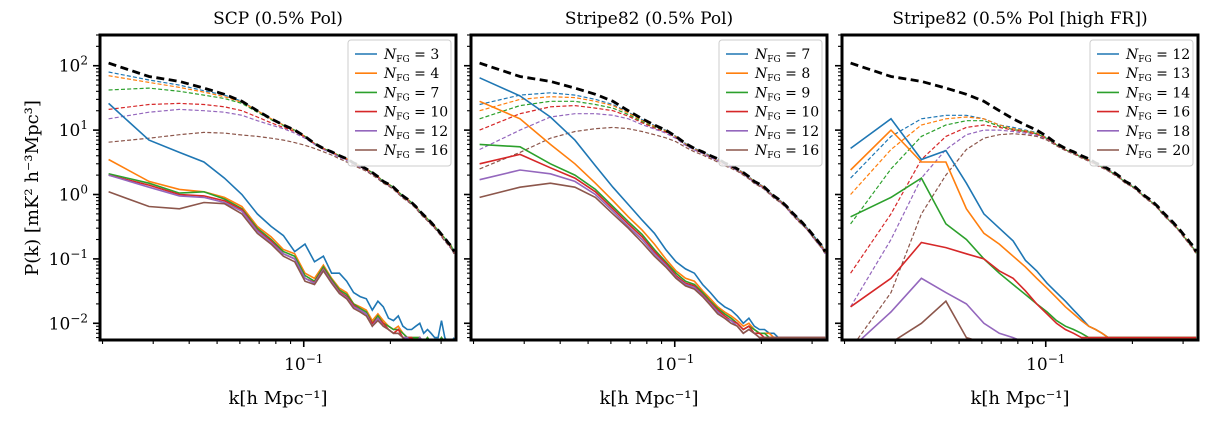 The image size is (1210, 422). I want to click on legend-label: NFG = 3, so click(411, 56).